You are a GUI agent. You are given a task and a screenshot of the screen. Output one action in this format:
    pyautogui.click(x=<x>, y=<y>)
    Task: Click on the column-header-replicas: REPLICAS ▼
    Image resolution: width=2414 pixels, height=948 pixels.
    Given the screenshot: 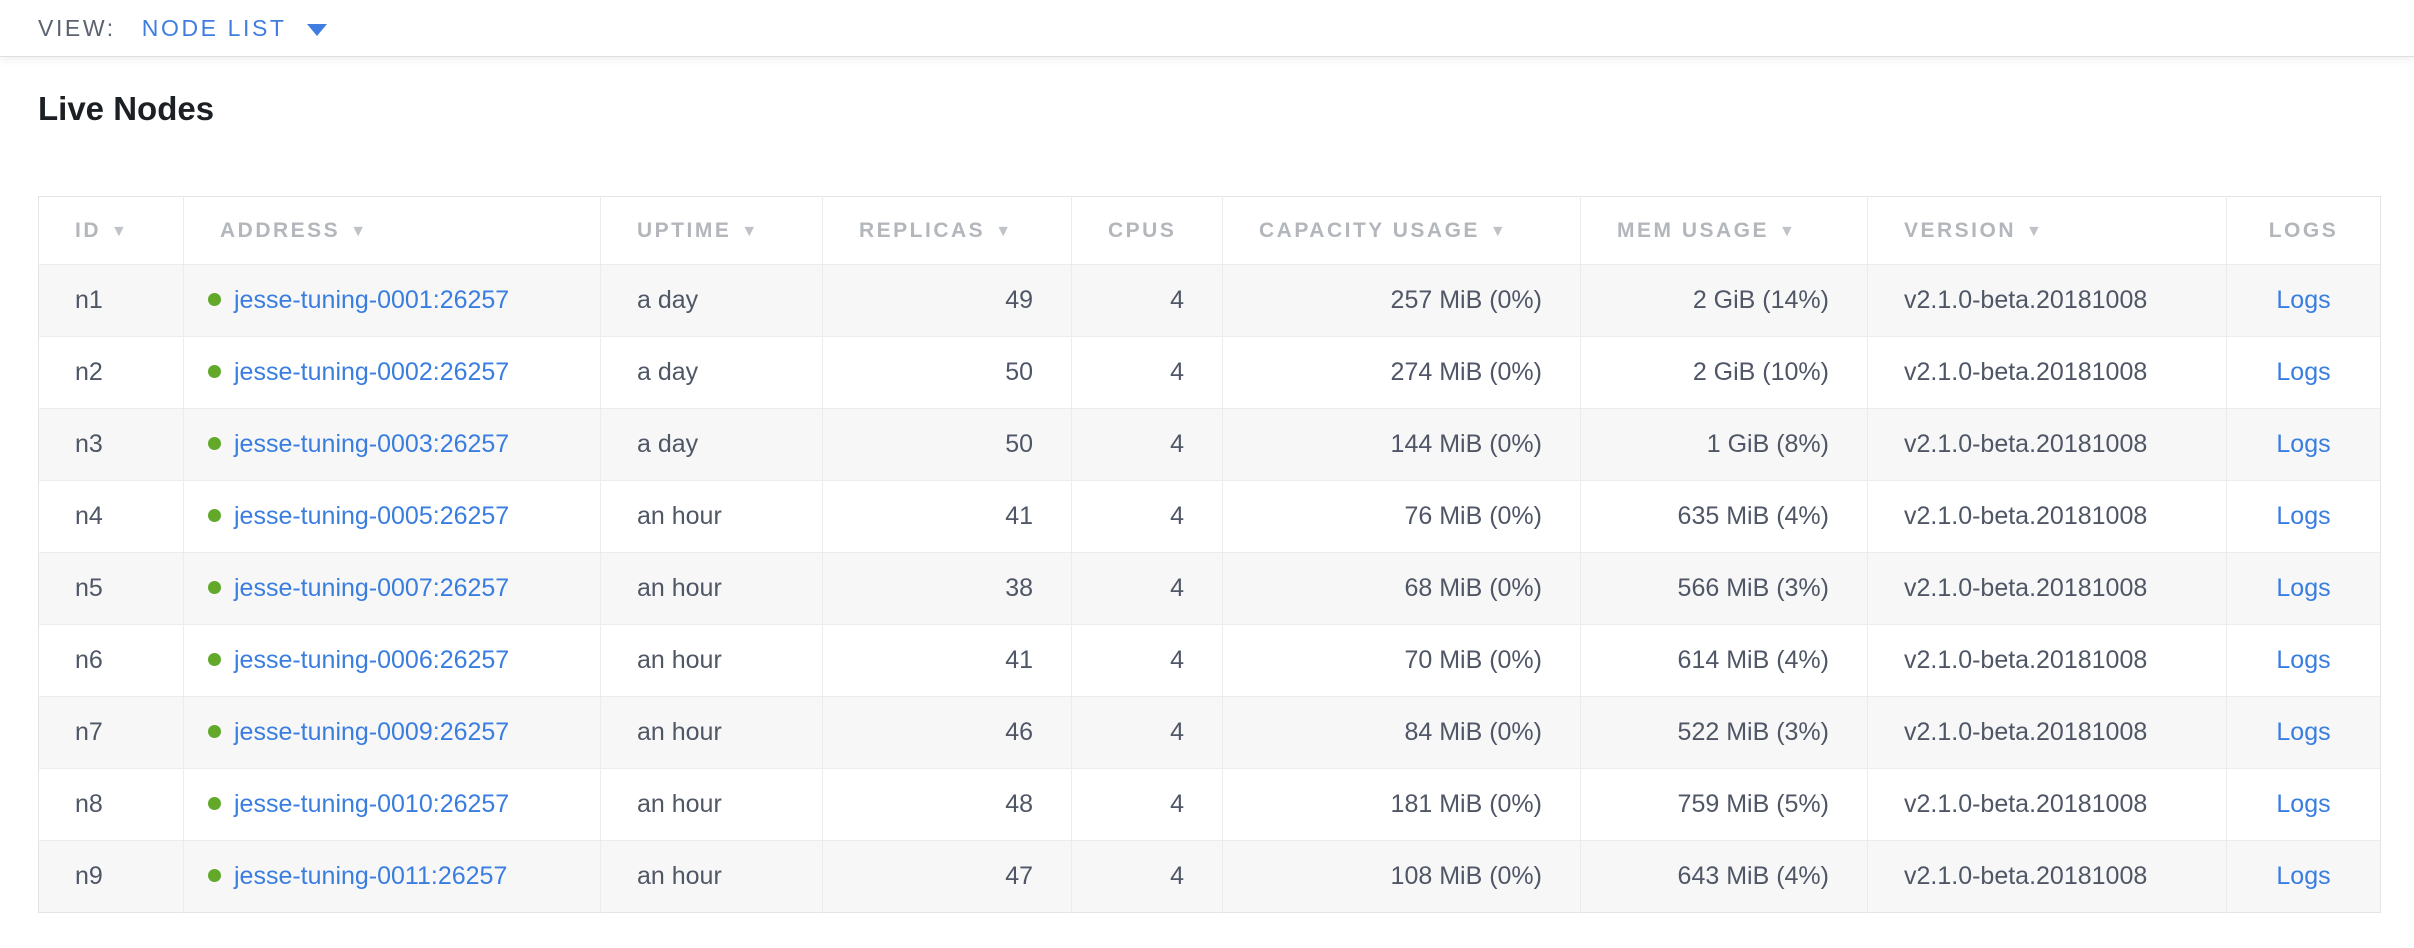 What is the action you would take?
    pyautogui.click(x=947, y=230)
    